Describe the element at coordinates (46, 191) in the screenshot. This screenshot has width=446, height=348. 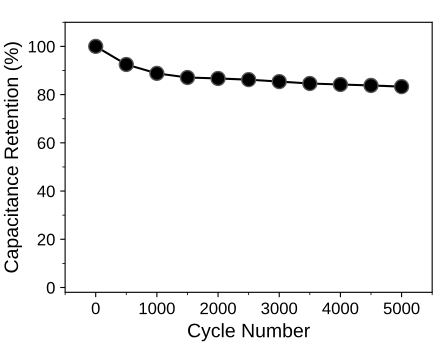
I see `y-tick-label: 40` at that location.